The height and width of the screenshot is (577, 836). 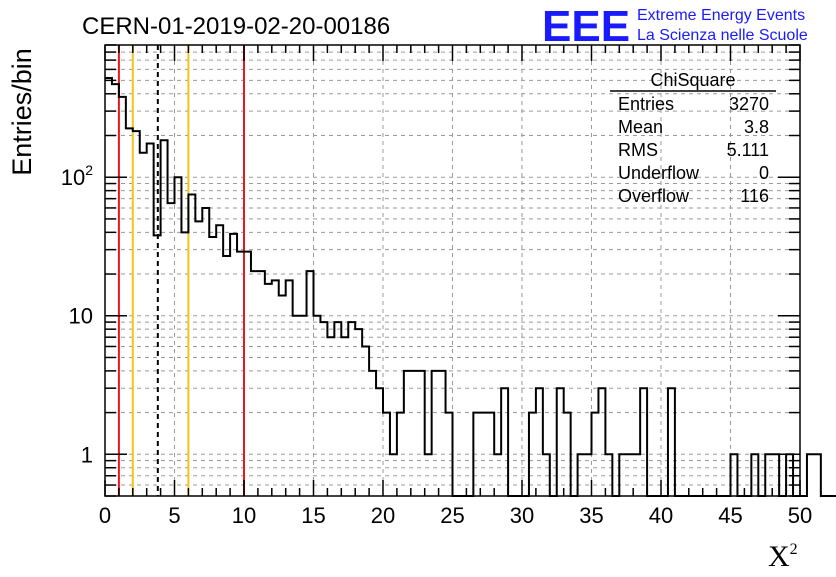 I want to click on x-tick-label: 15, so click(x=313, y=515).